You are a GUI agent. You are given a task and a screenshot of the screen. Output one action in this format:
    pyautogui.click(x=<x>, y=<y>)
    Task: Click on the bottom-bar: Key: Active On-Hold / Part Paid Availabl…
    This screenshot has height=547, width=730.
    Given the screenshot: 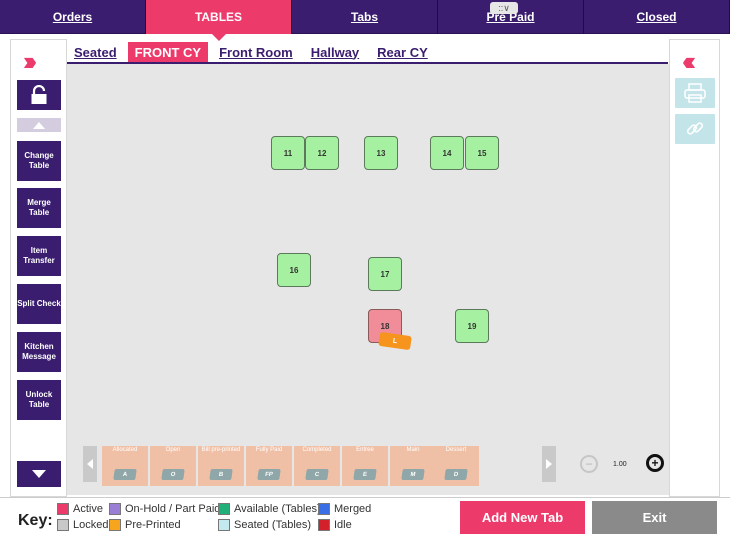 What is the action you would take?
    pyautogui.click(x=365, y=522)
    